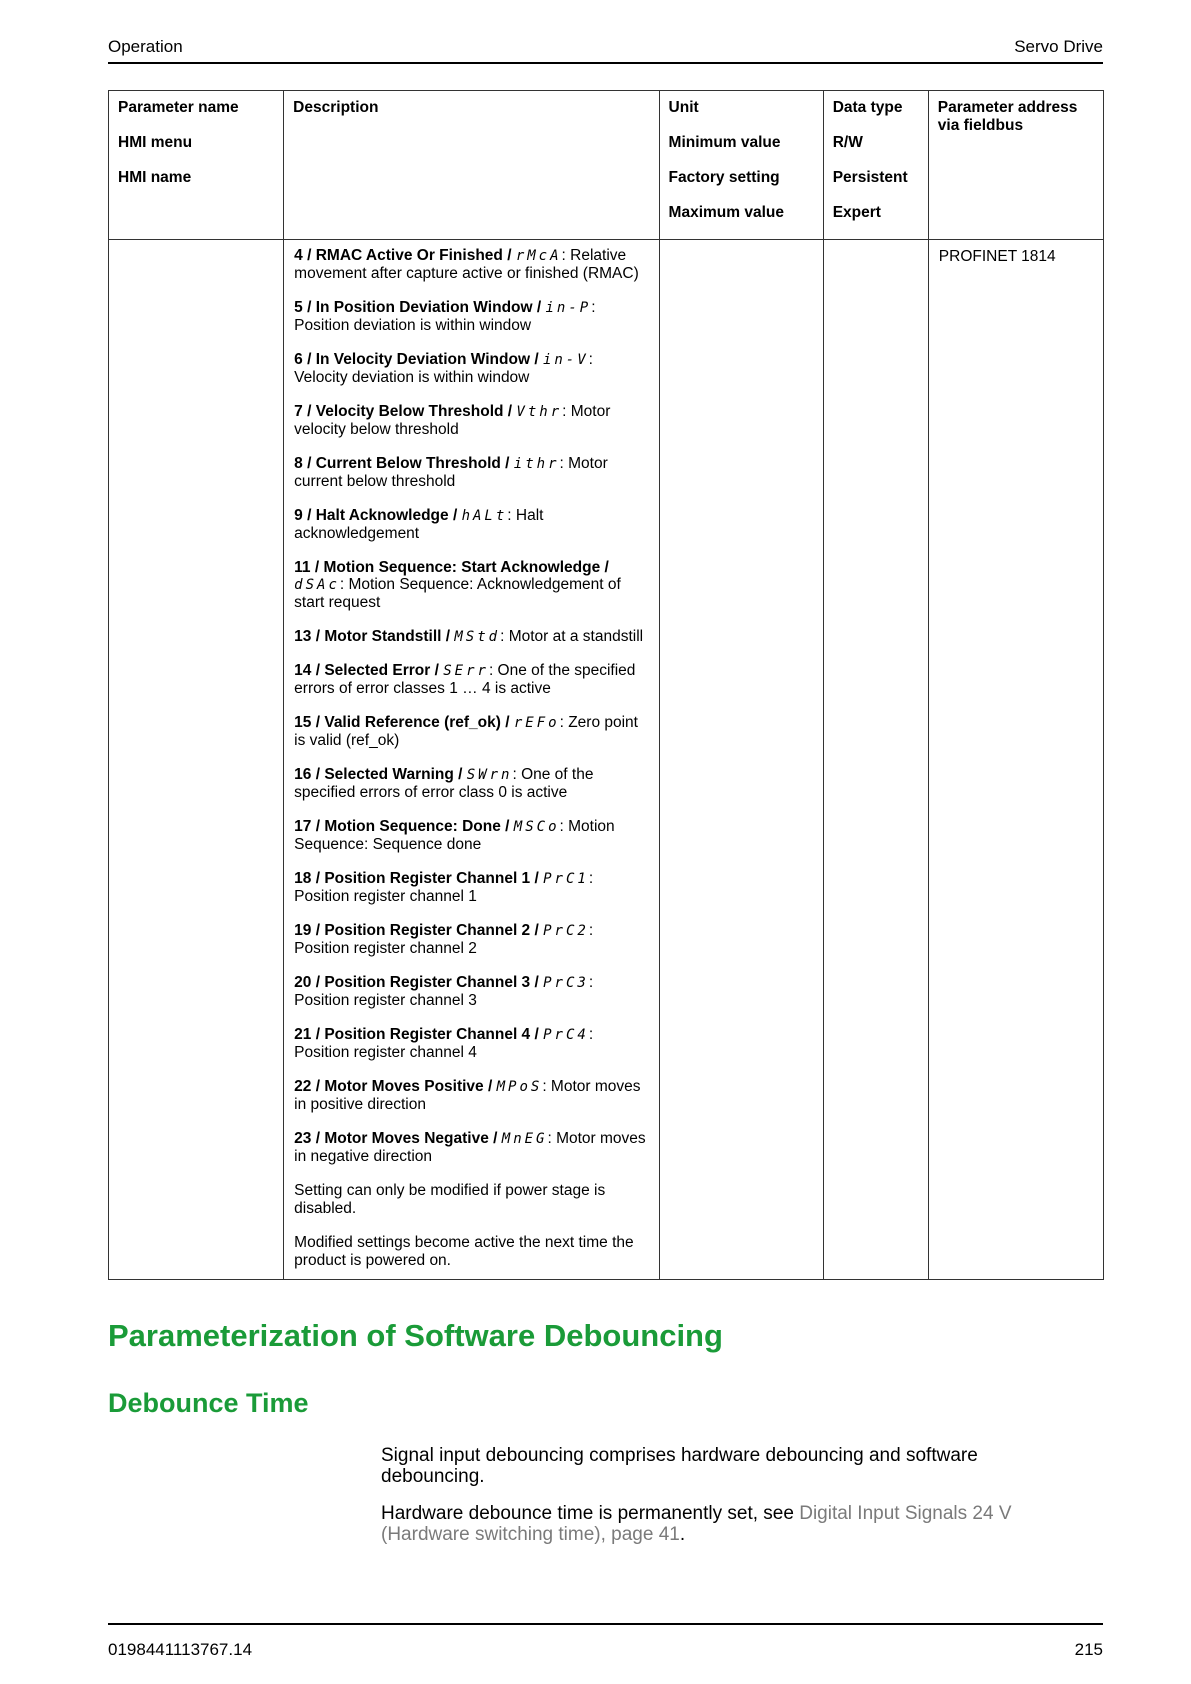 The width and height of the screenshot is (1191, 1684). I want to click on header-address: Parameter address via fieldbus, so click(1016, 165).